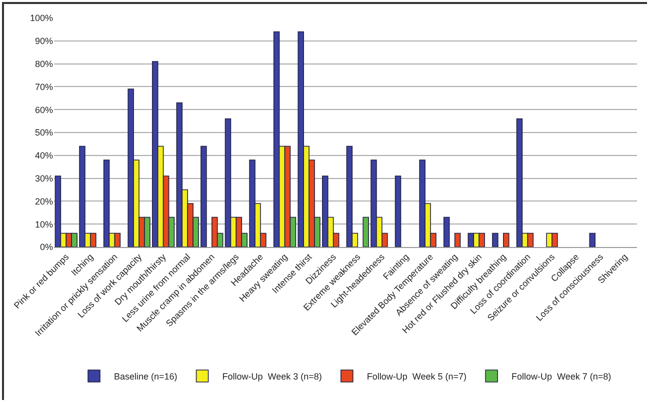 The height and width of the screenshot is (402, 649). Describe the element at coordinates (43, 109) in the screenshot. I see `y-tick-label: 60%` at that location.